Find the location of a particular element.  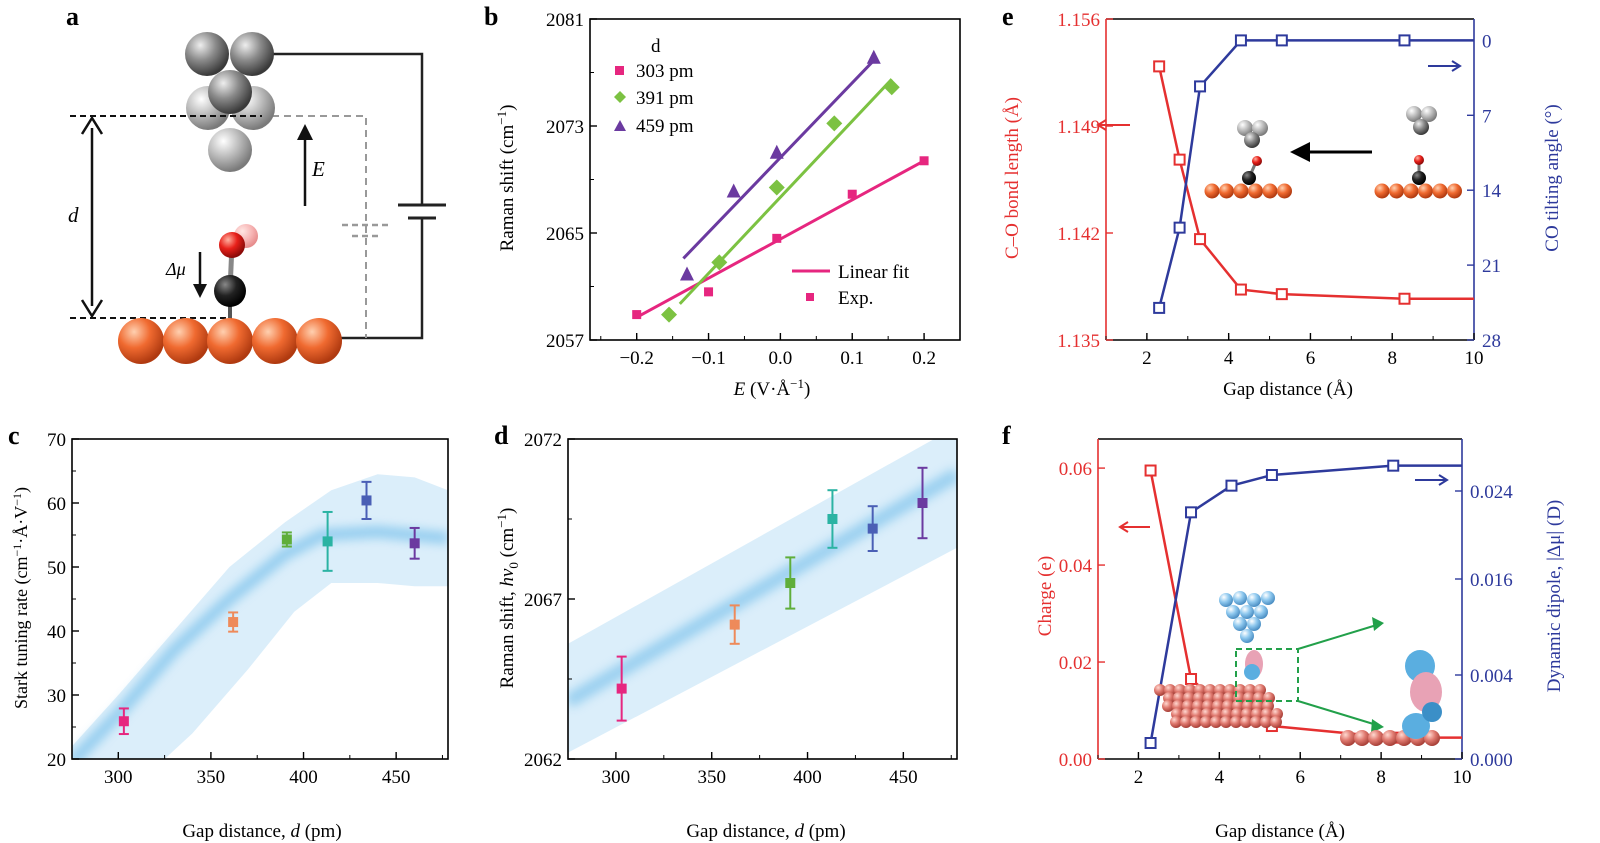

x-tick-label: 300 is located at coordinates (118, 777).